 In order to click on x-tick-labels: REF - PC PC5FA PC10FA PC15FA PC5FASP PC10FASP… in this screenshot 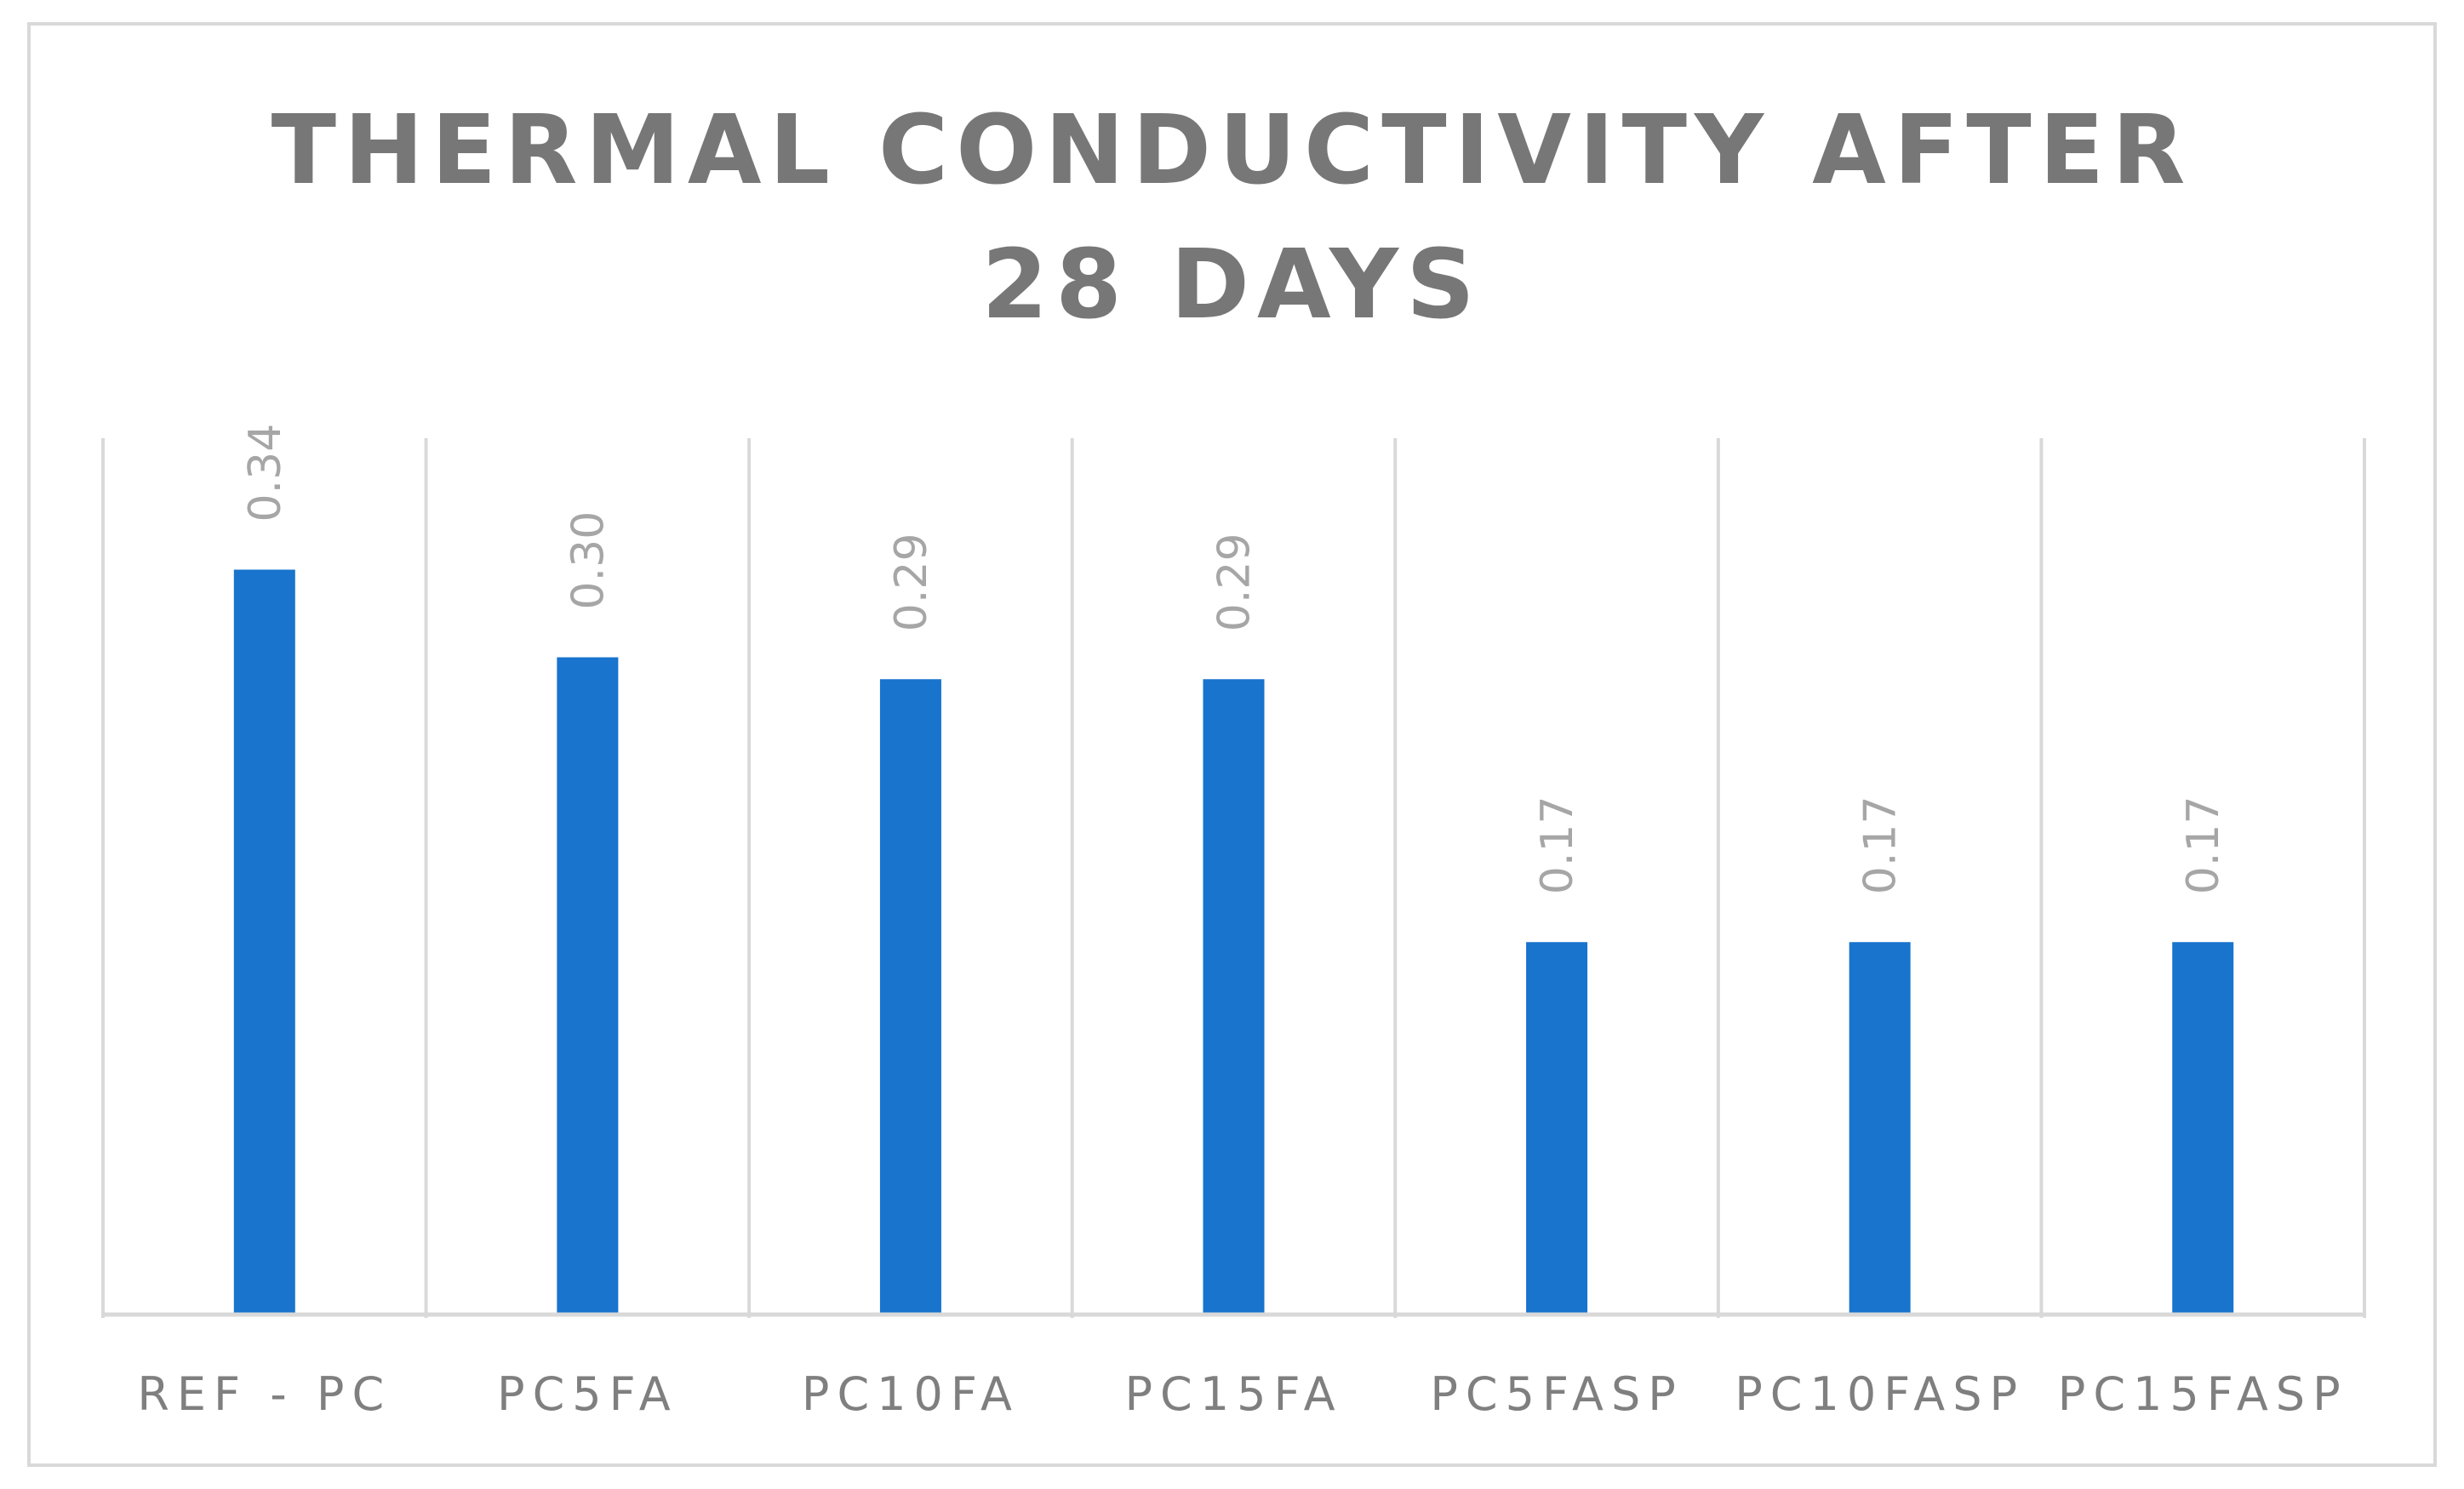, I will do `click(1242, 1394)`.